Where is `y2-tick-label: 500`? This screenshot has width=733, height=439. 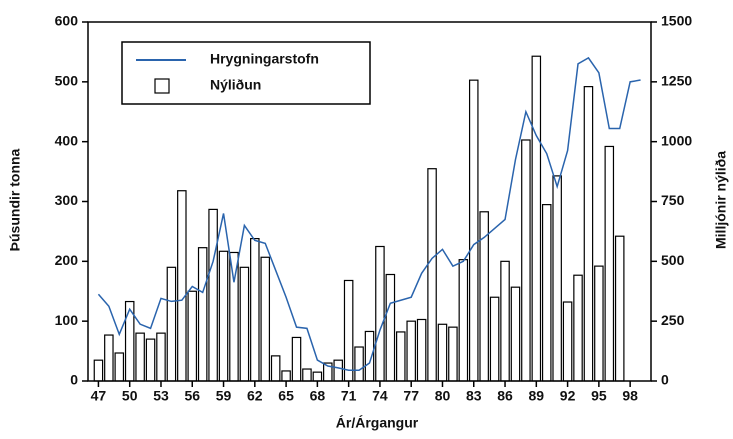
y2-tick-label: 500 is located at coordinates (673, 260).